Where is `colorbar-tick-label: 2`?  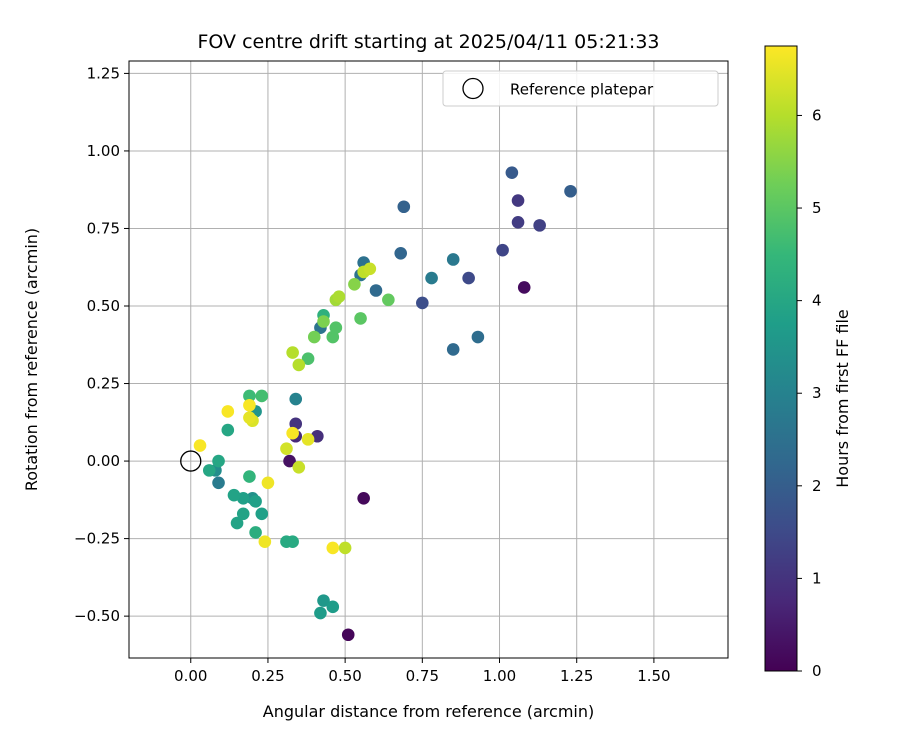
colorbar-tick-label: 2 is located at coordinates (817, 486).